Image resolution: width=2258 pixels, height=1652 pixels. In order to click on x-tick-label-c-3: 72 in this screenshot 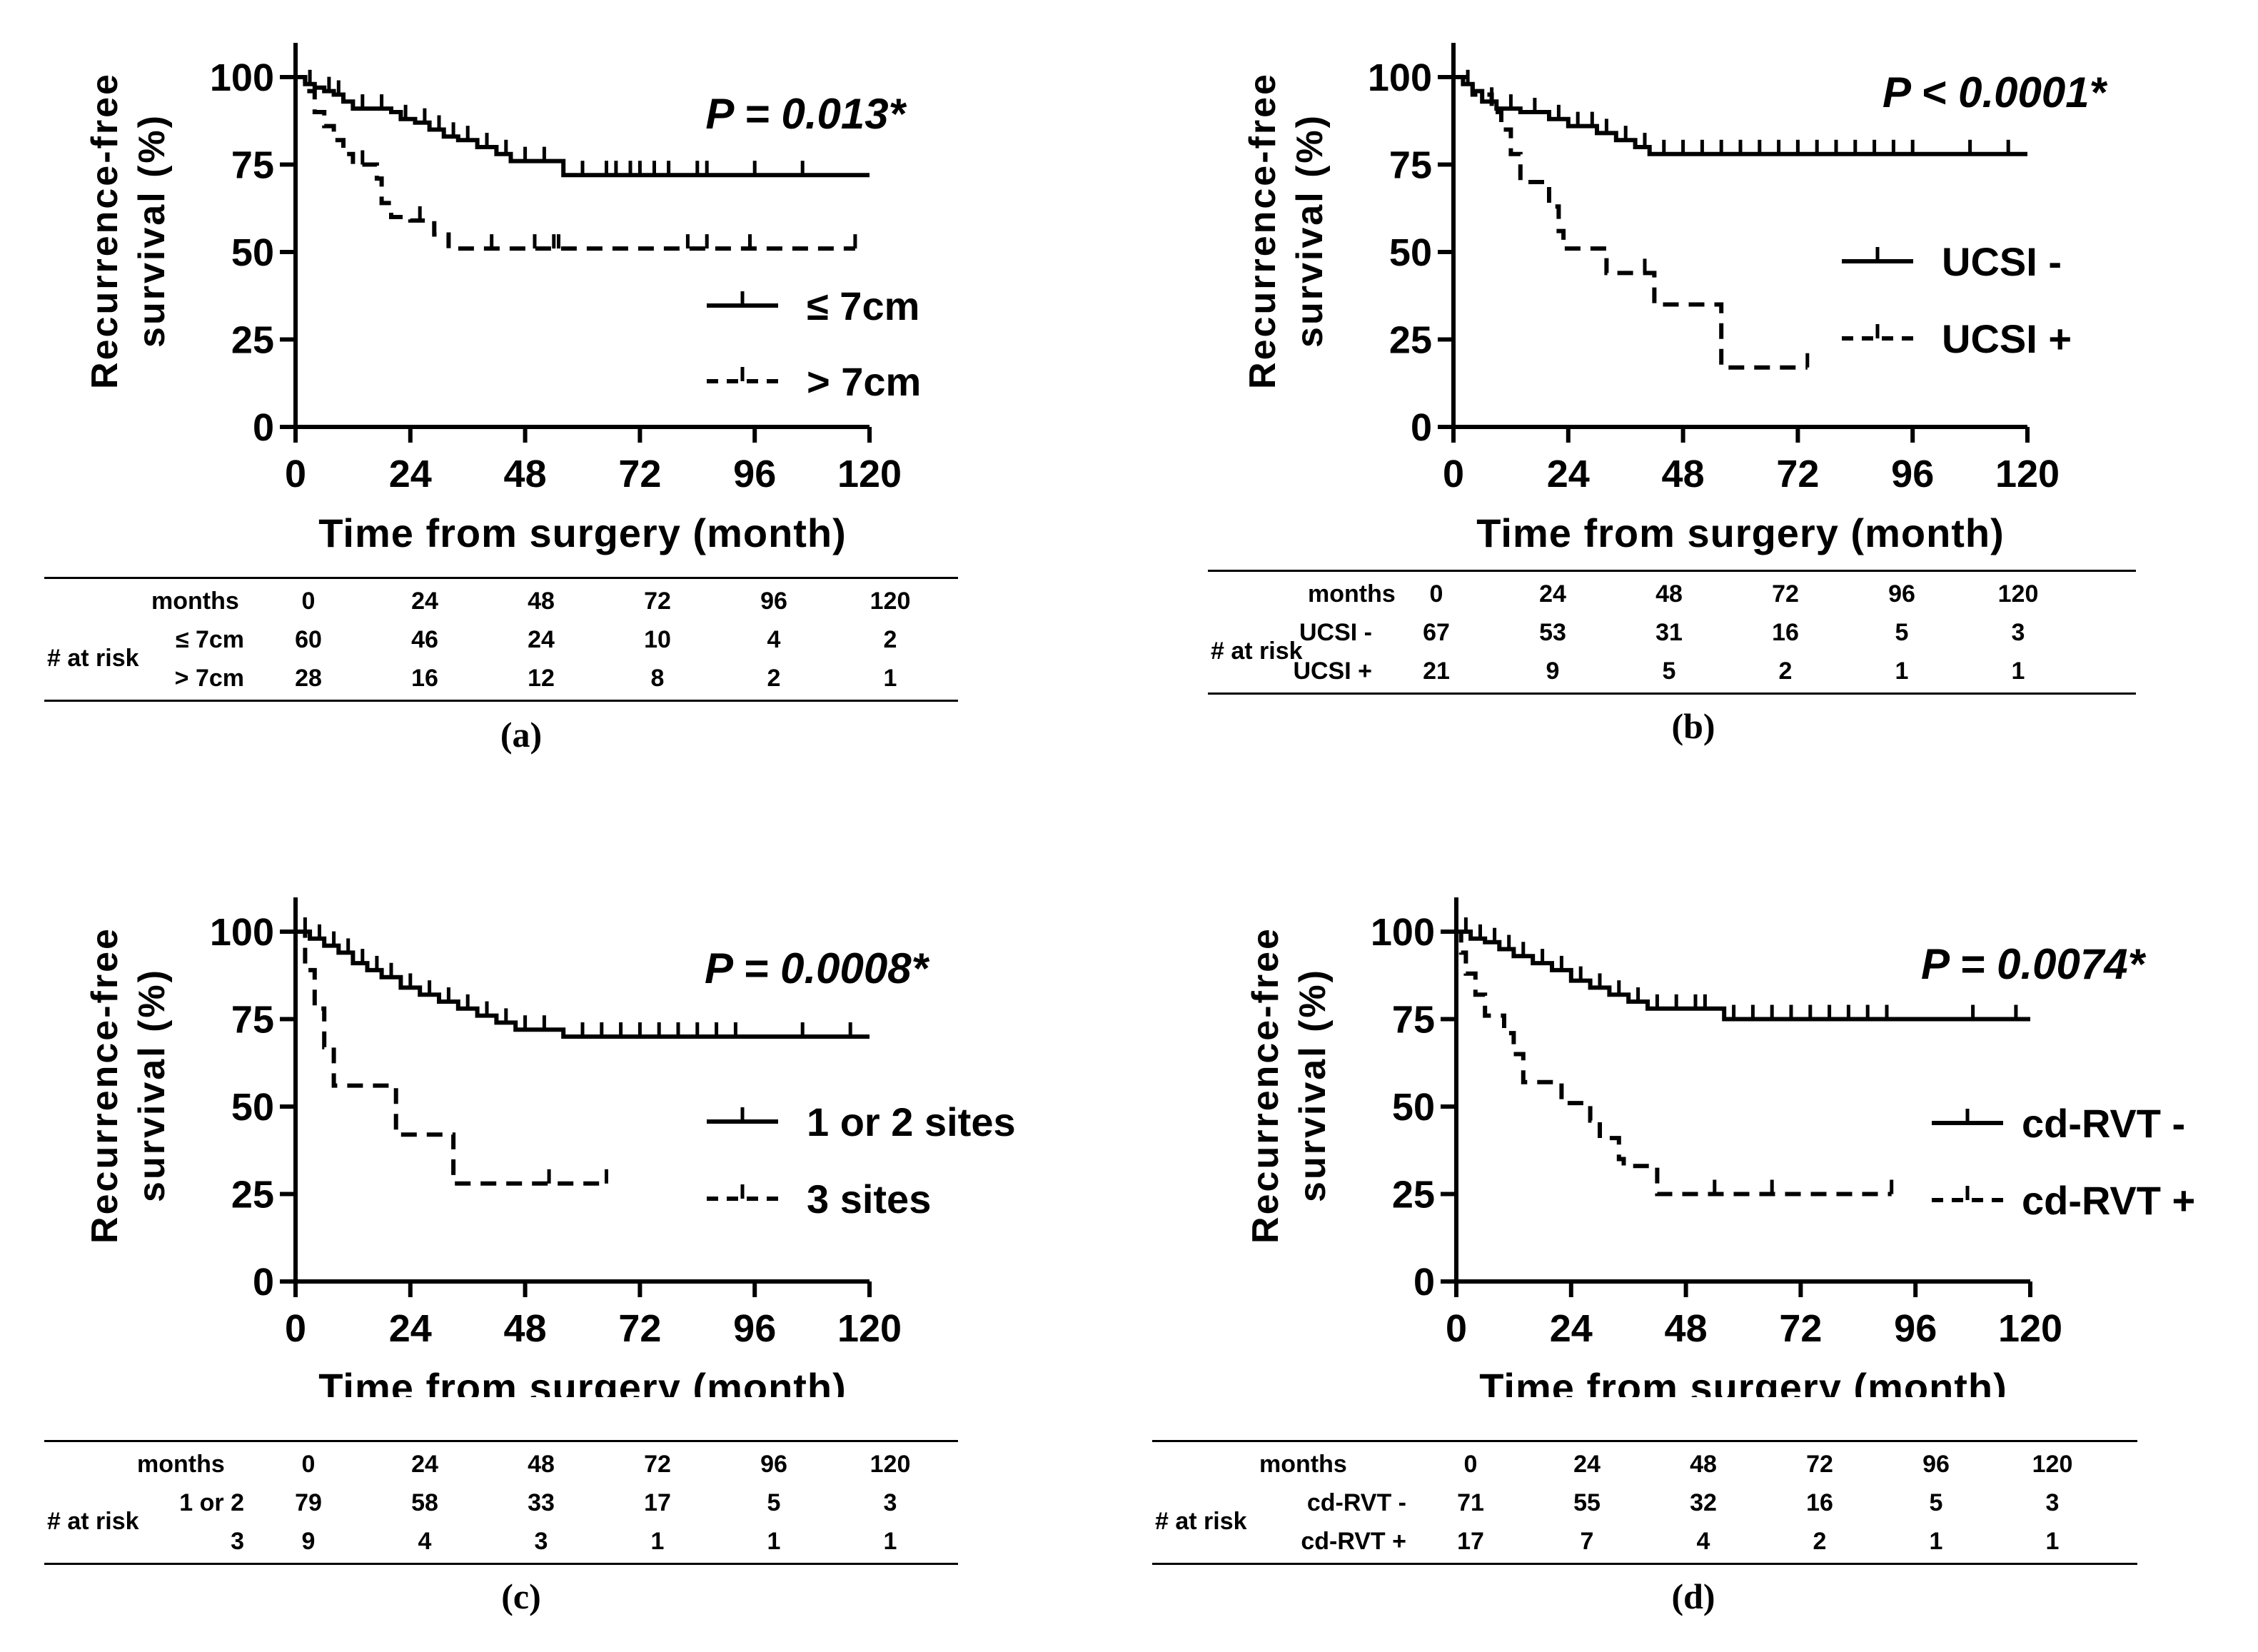, I will do `click(639, 1329)`.